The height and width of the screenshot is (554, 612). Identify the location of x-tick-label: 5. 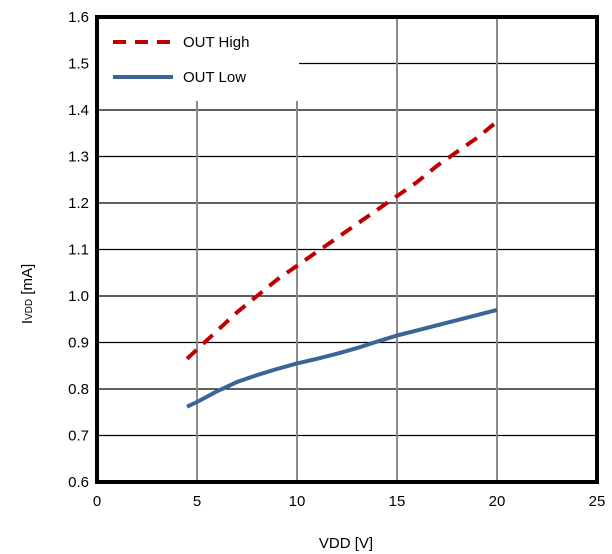
(197, 501).